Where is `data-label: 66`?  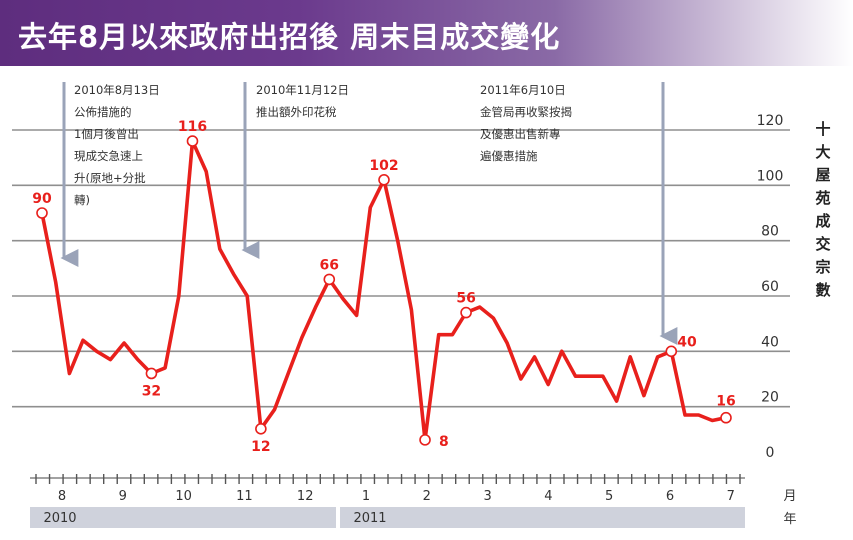
data-label: 66 is located at coordinates (329, 265).